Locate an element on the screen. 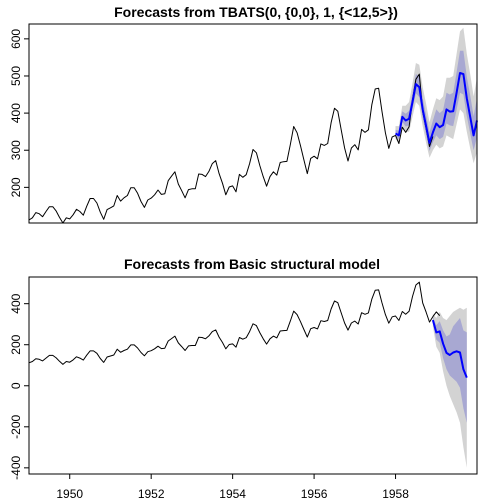 The image size is (504, 504). x-tick-label: 1950 is located at coordinates (69, 494).